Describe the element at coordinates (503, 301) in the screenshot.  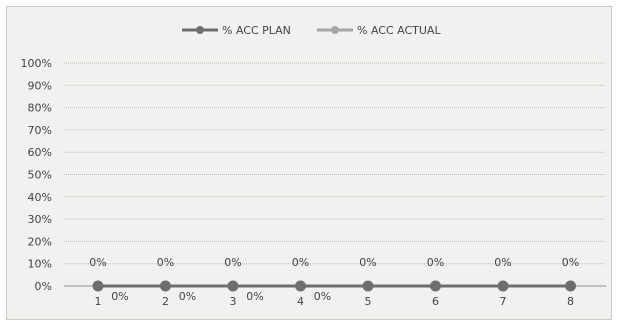
I see `x-tick-label: 7` at that location.